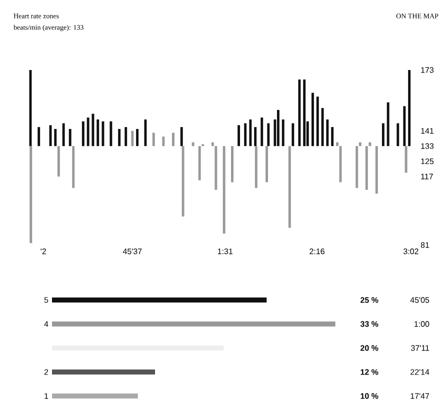 Image resolution: width=446 pixels, height=408 pixels. I want to click on data-label: 33 %, so click(369, 324).